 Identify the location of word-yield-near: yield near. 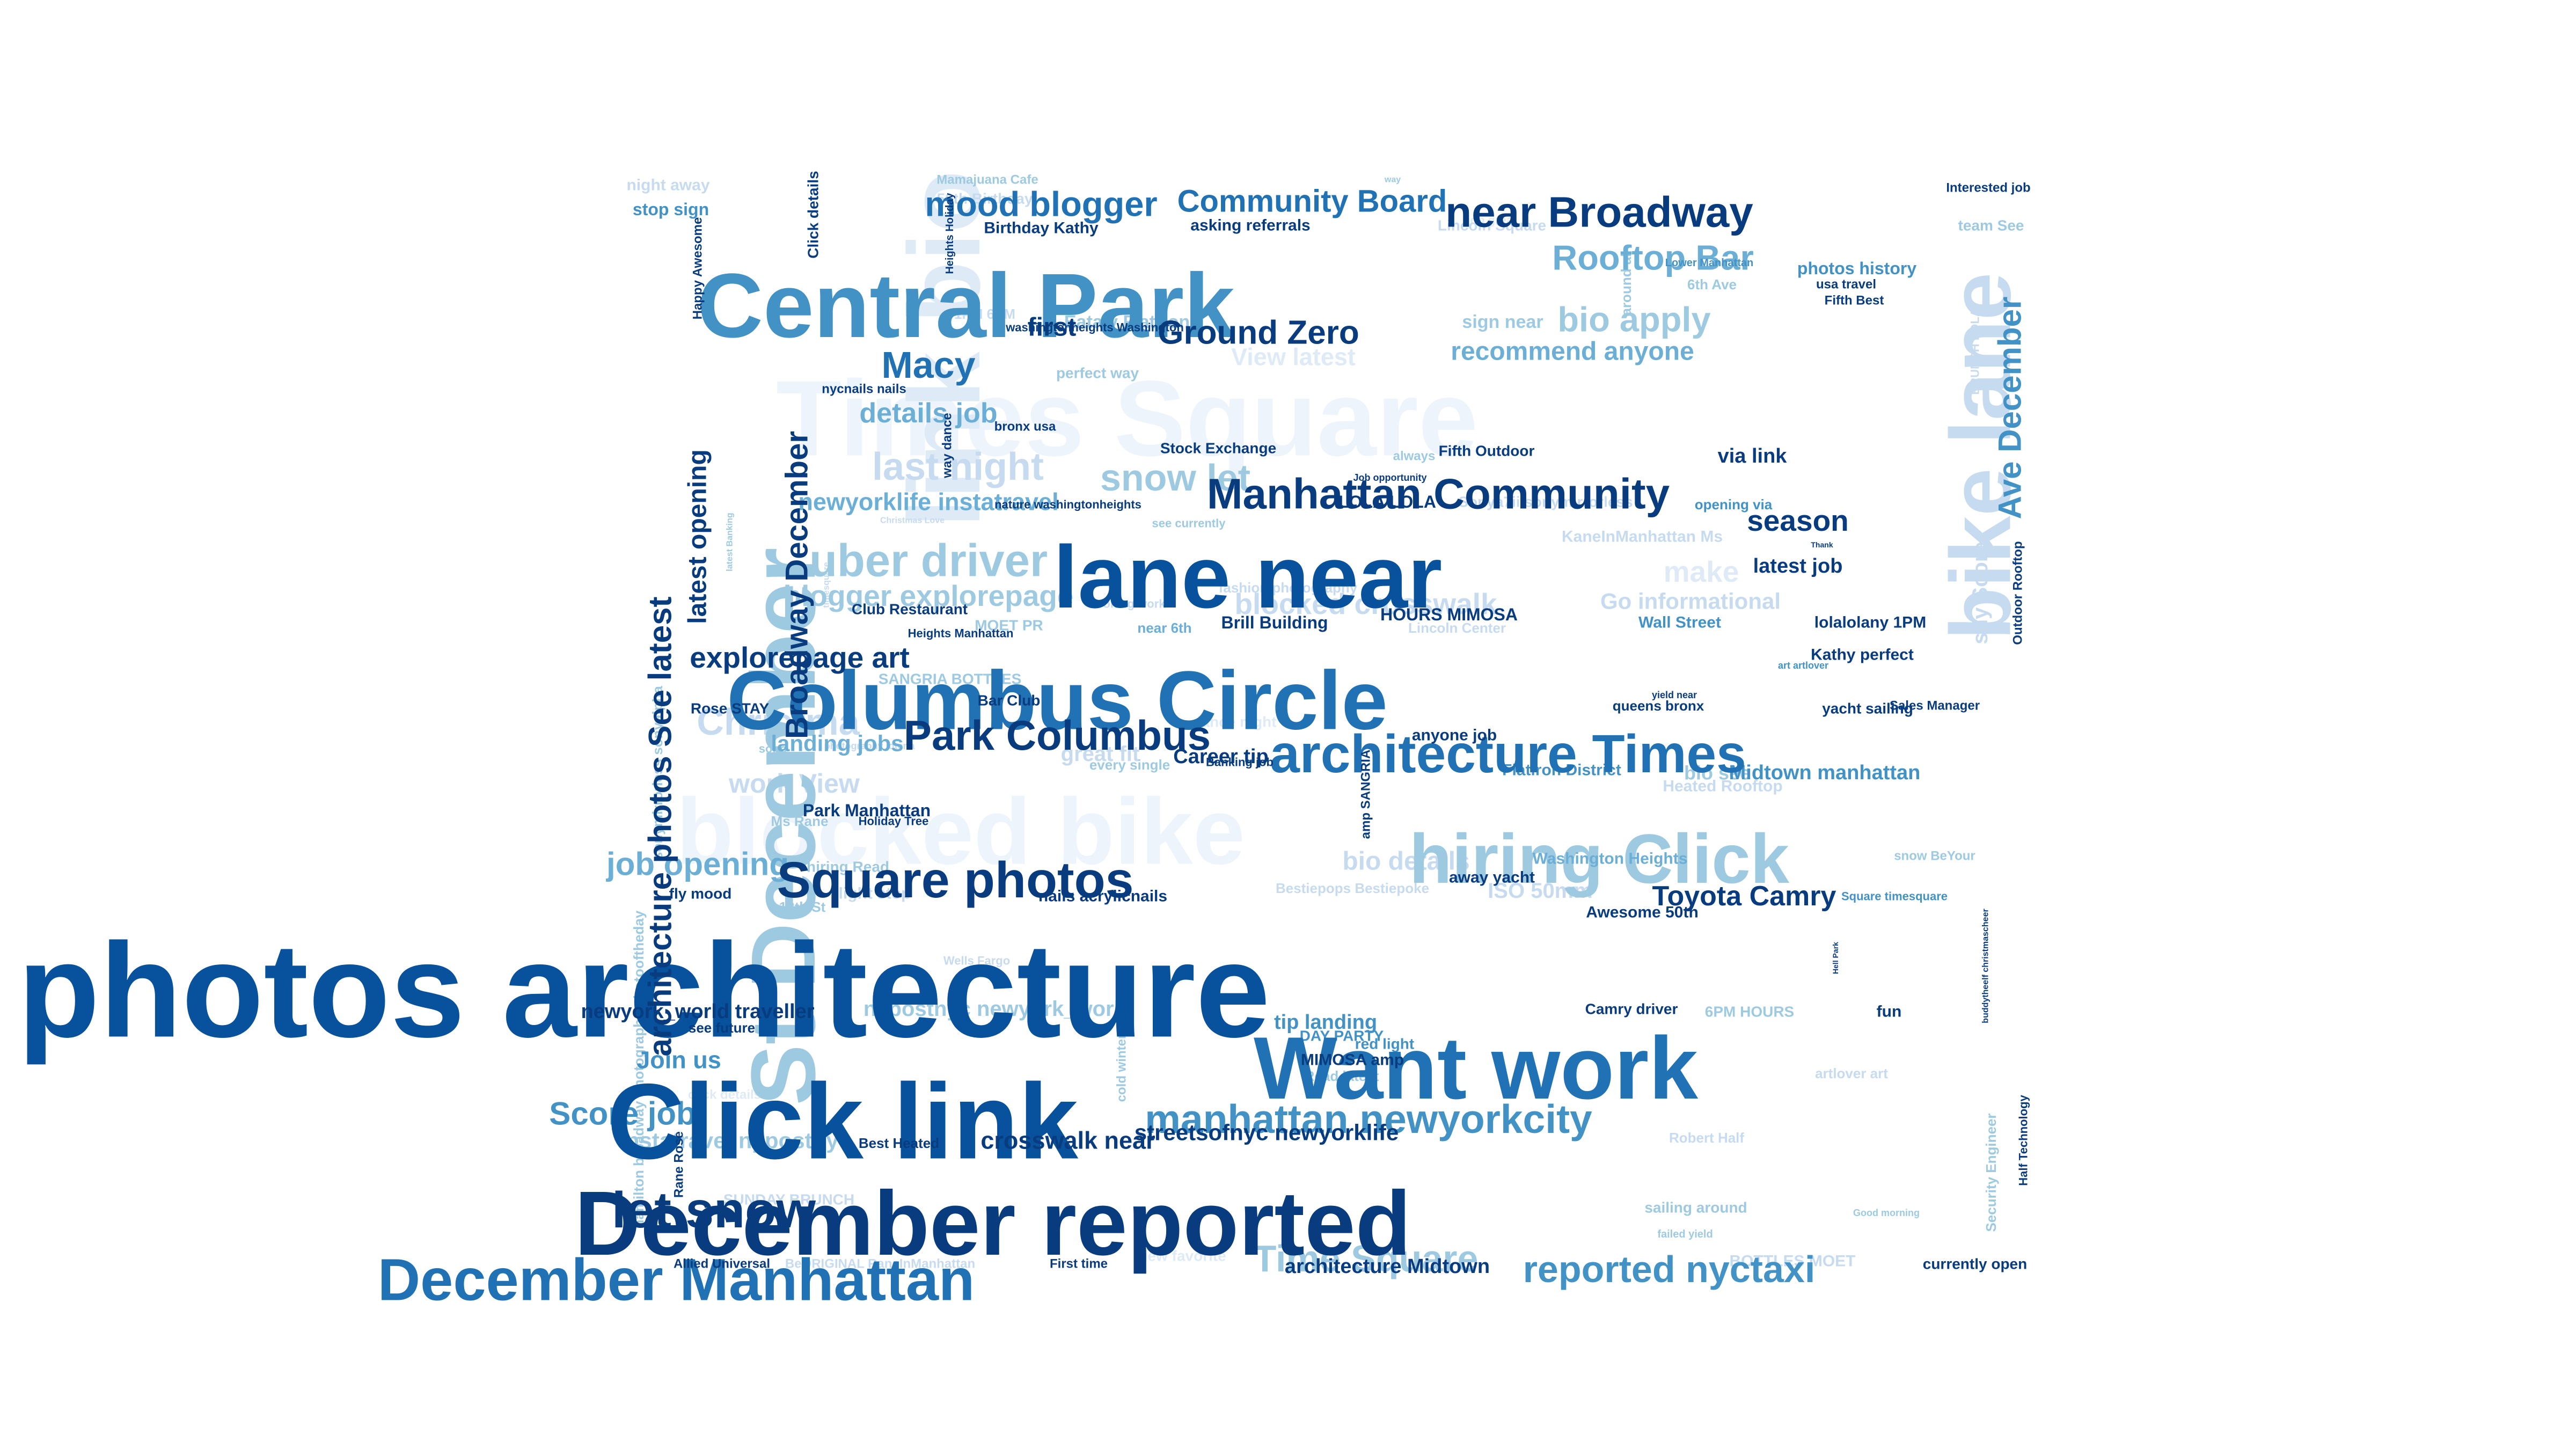
(1674, 695).